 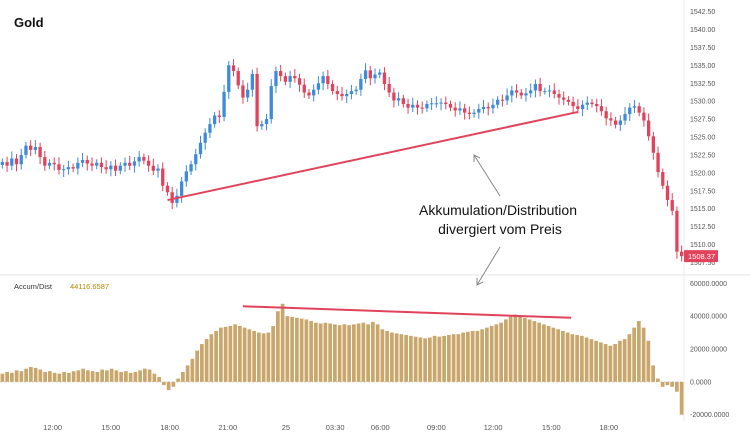 I want to click on price-tick-label: 1522.50, so click(x=702, y=155).